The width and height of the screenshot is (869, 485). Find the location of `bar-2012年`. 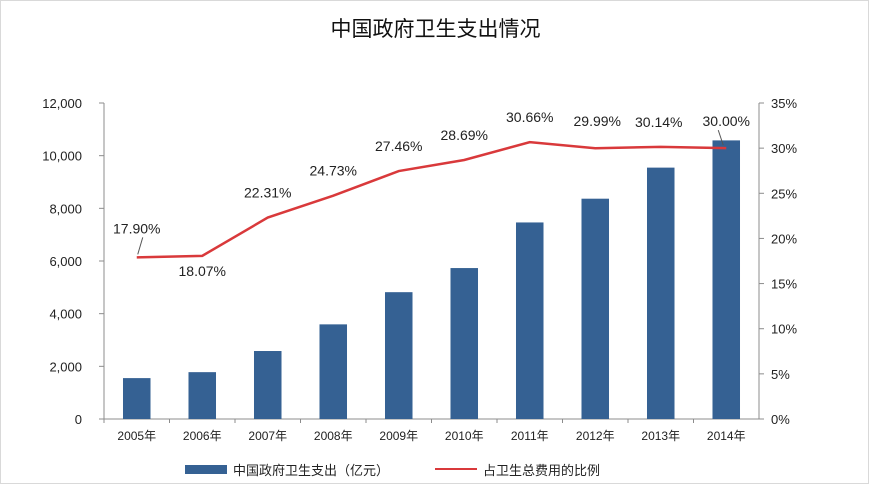

bar-2012年 is located at coordinates (595, 308).